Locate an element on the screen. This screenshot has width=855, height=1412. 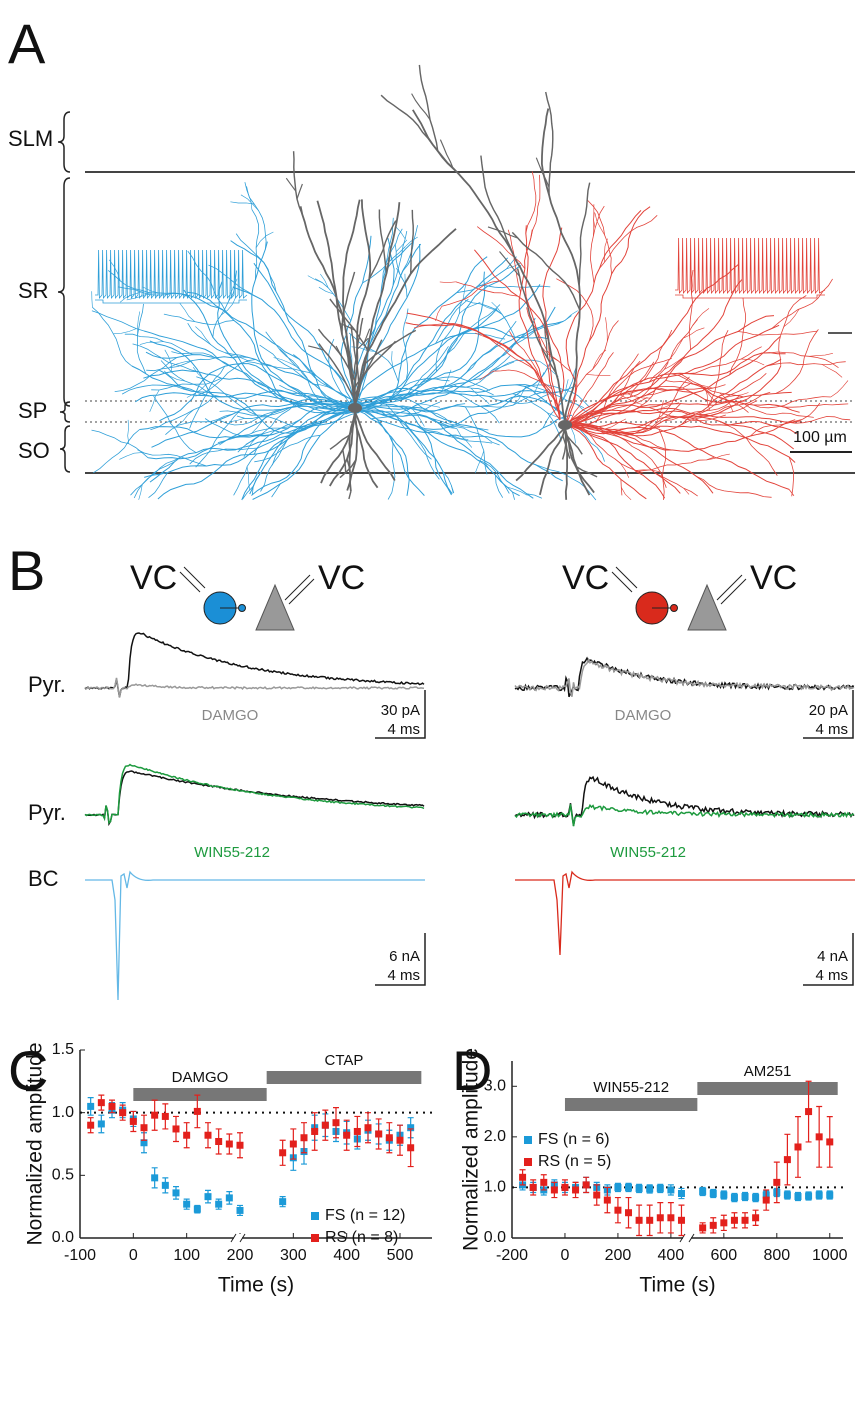
panel-label: B is located at coordinates (26, 570).